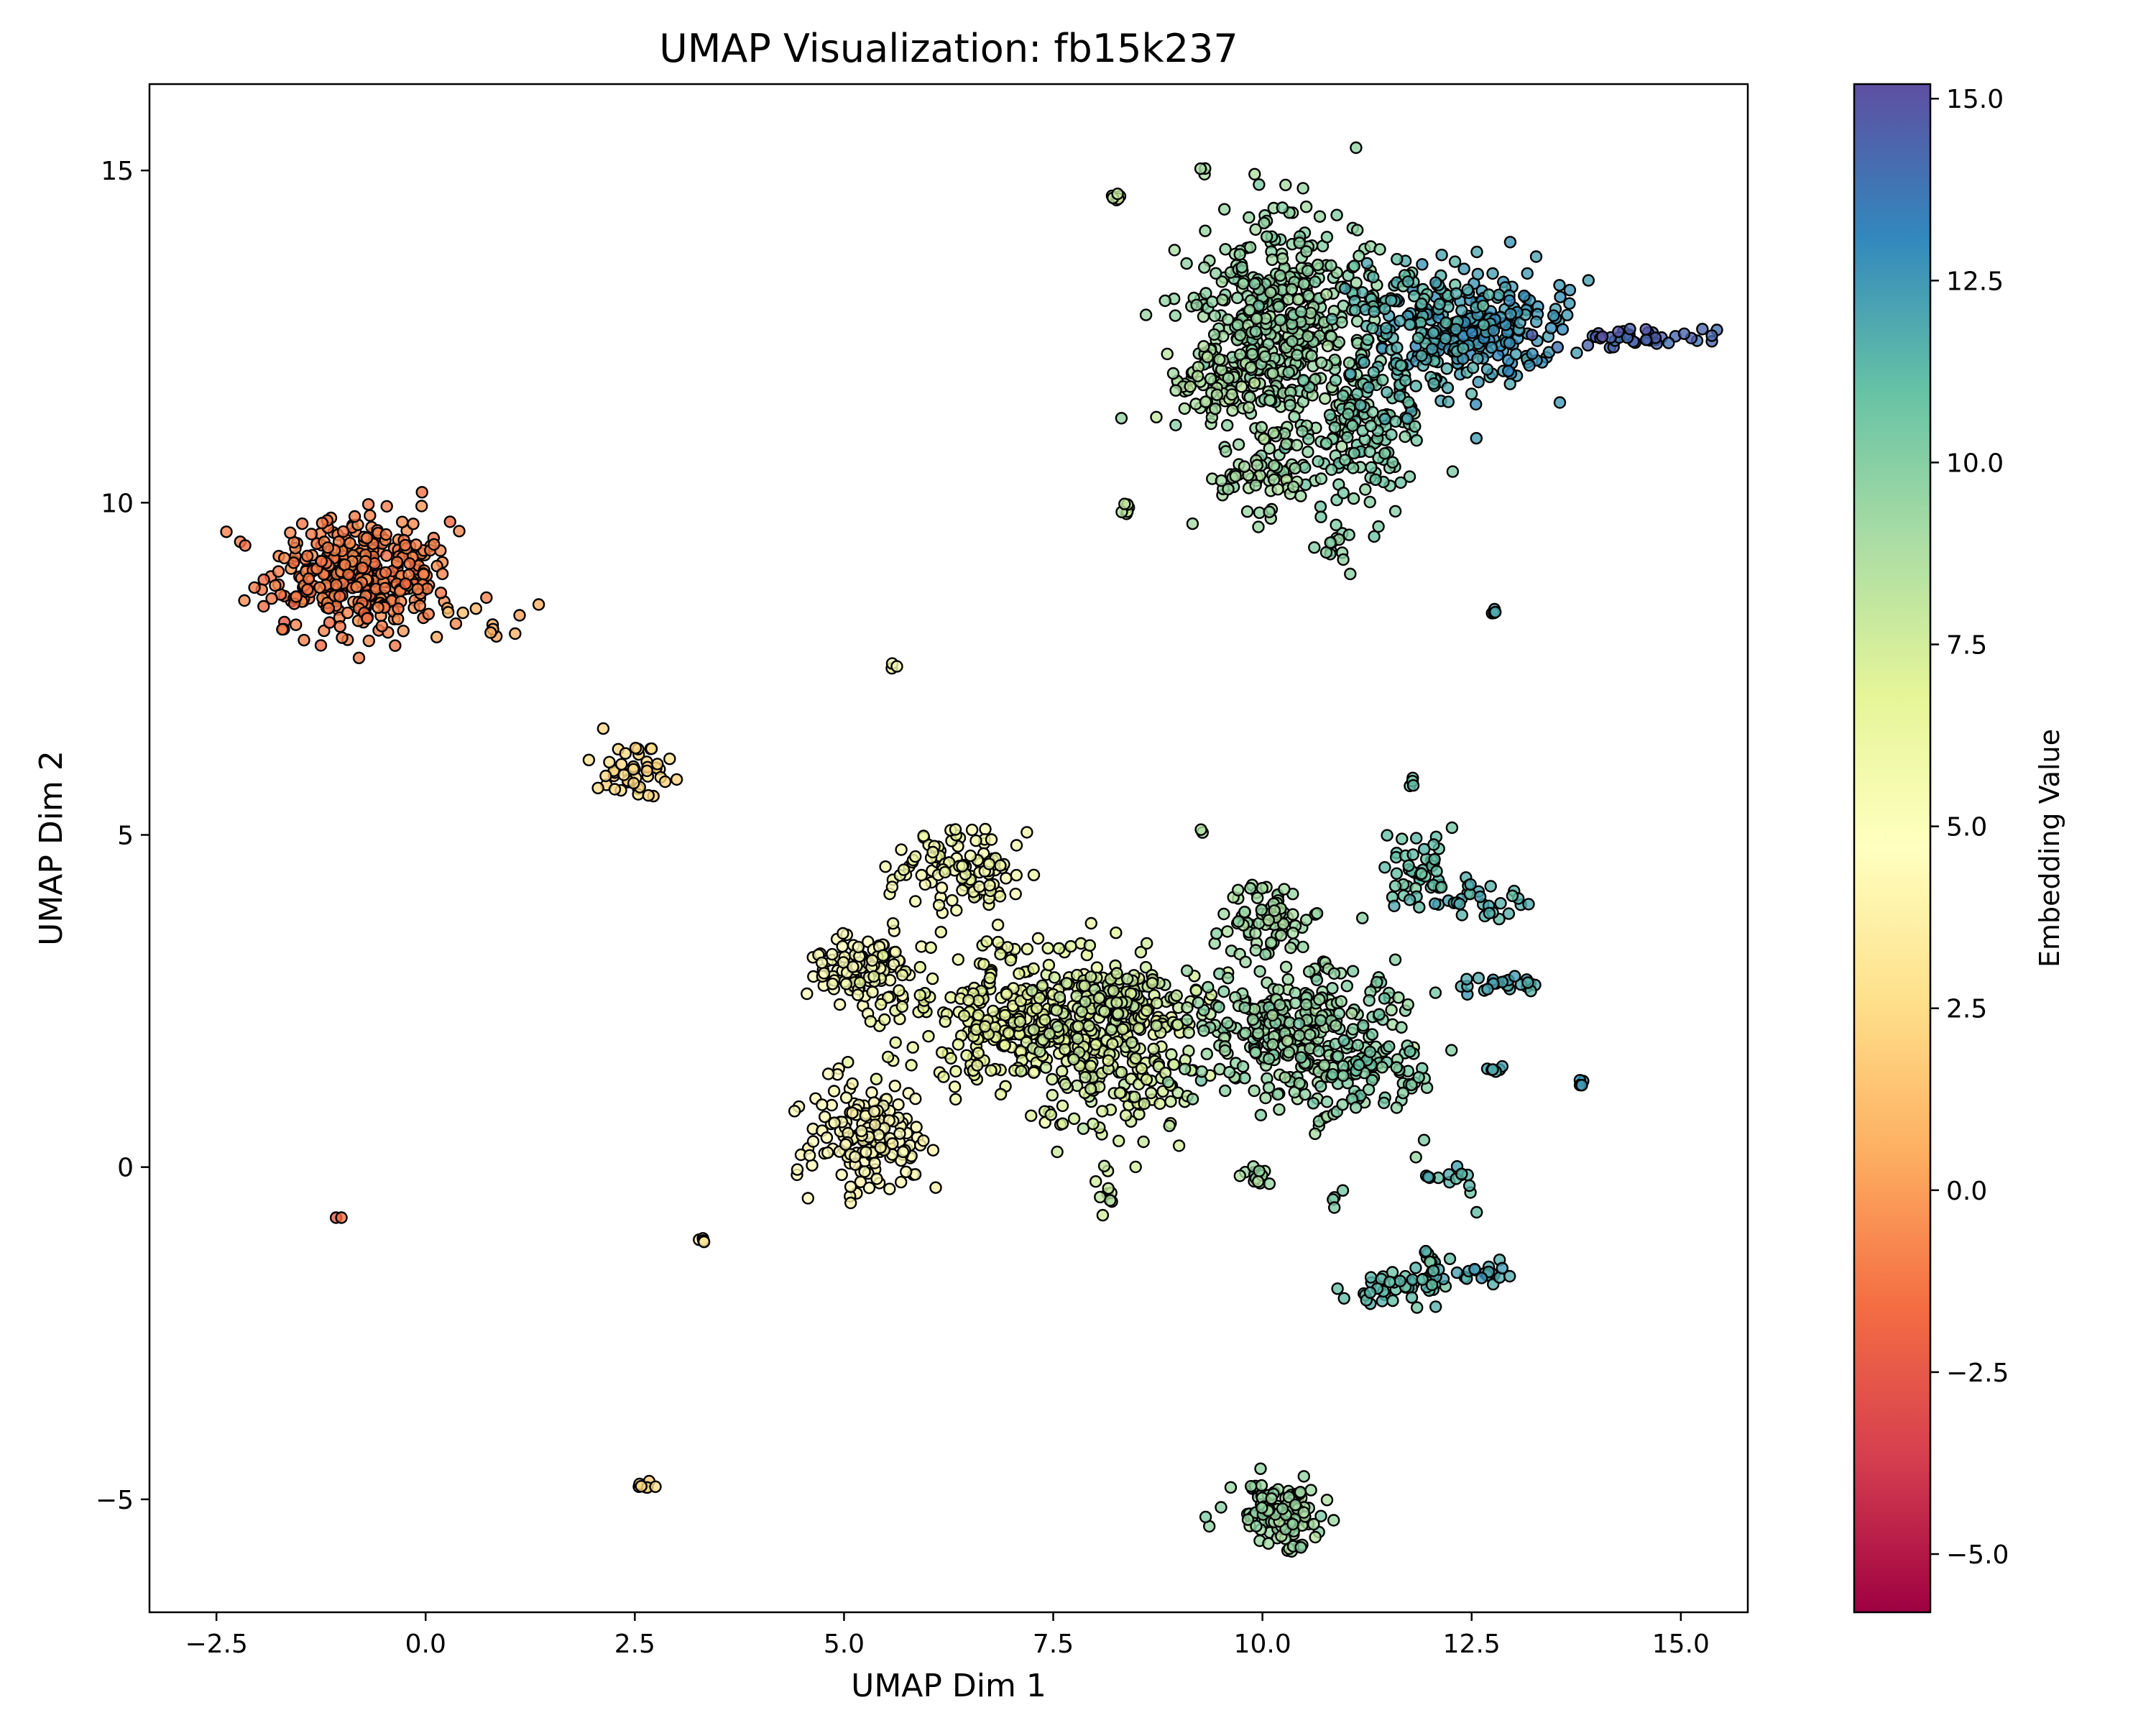 The width and height of the screenshot is (2156, 1728). Describe the element at coordinates (1978, 1373) in the screenshot. I see `colorbar-tick-label: −2.5` at that location.